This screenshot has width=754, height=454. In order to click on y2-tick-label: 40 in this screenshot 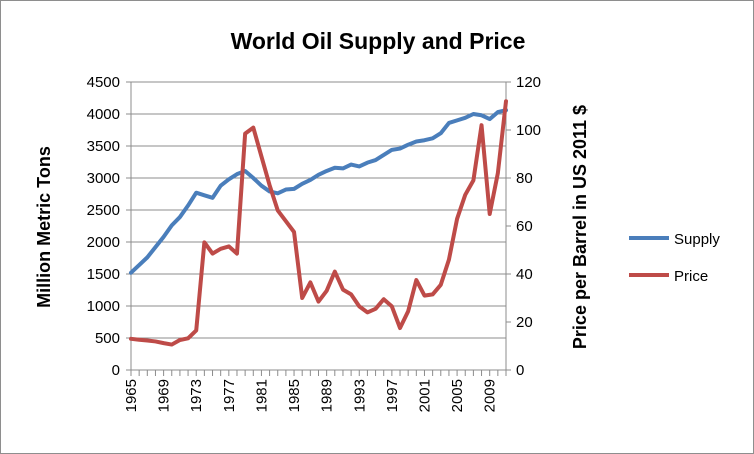, I will do `click(524, 274)`.